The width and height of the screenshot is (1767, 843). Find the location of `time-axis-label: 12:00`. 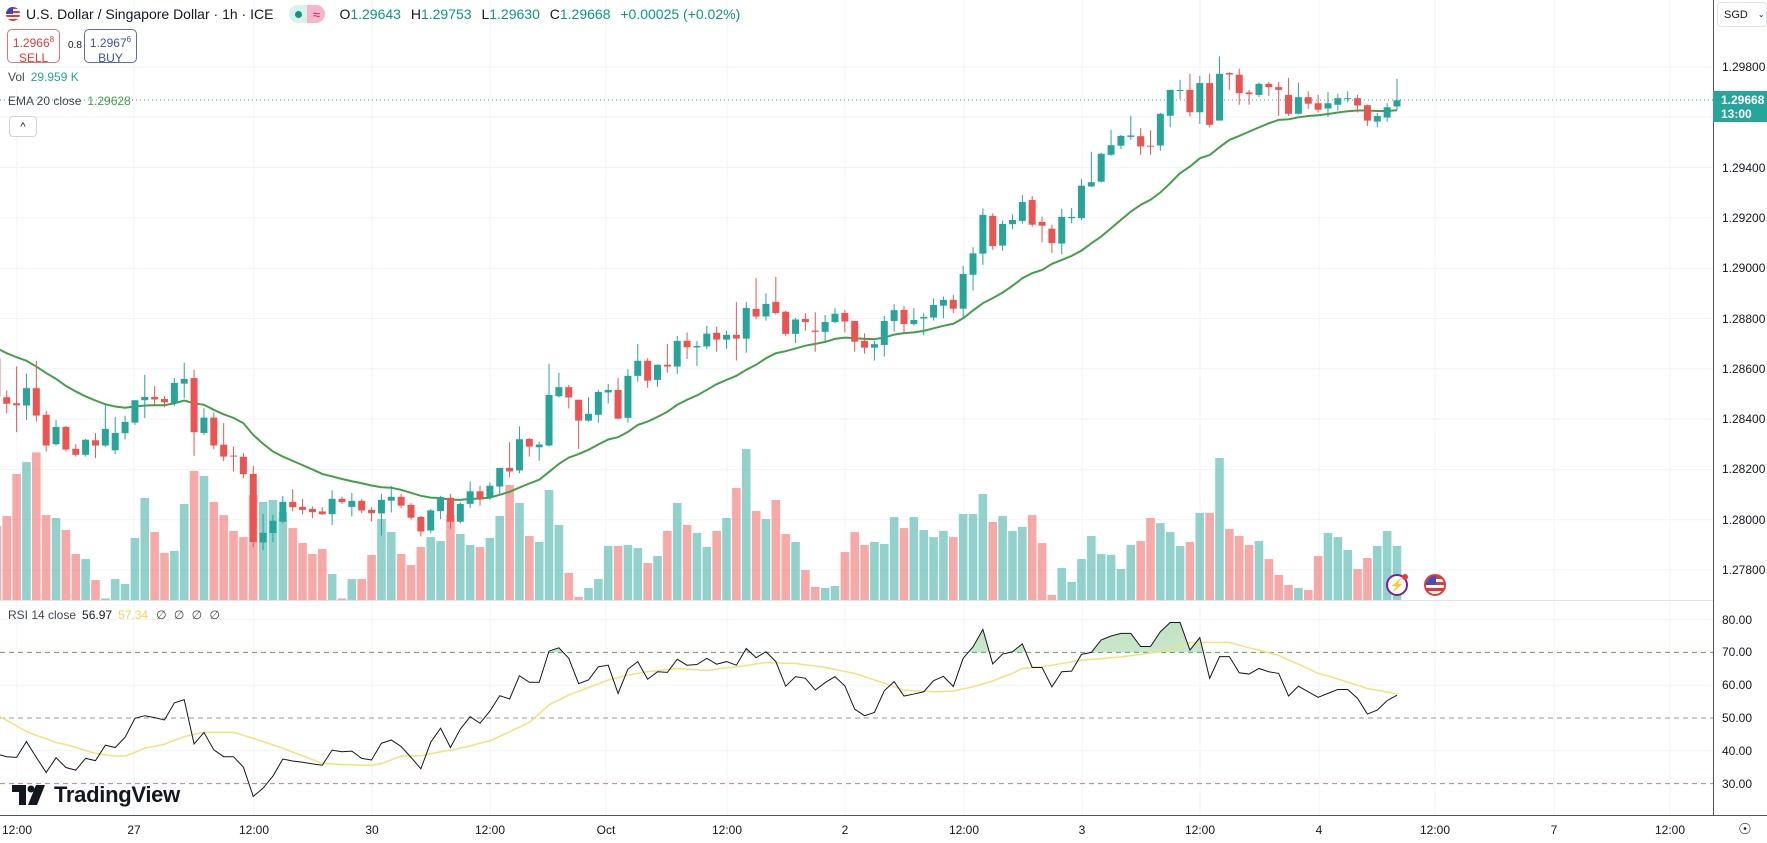

time-axis-label: 12:00 is located at coordinates (1435, 830).